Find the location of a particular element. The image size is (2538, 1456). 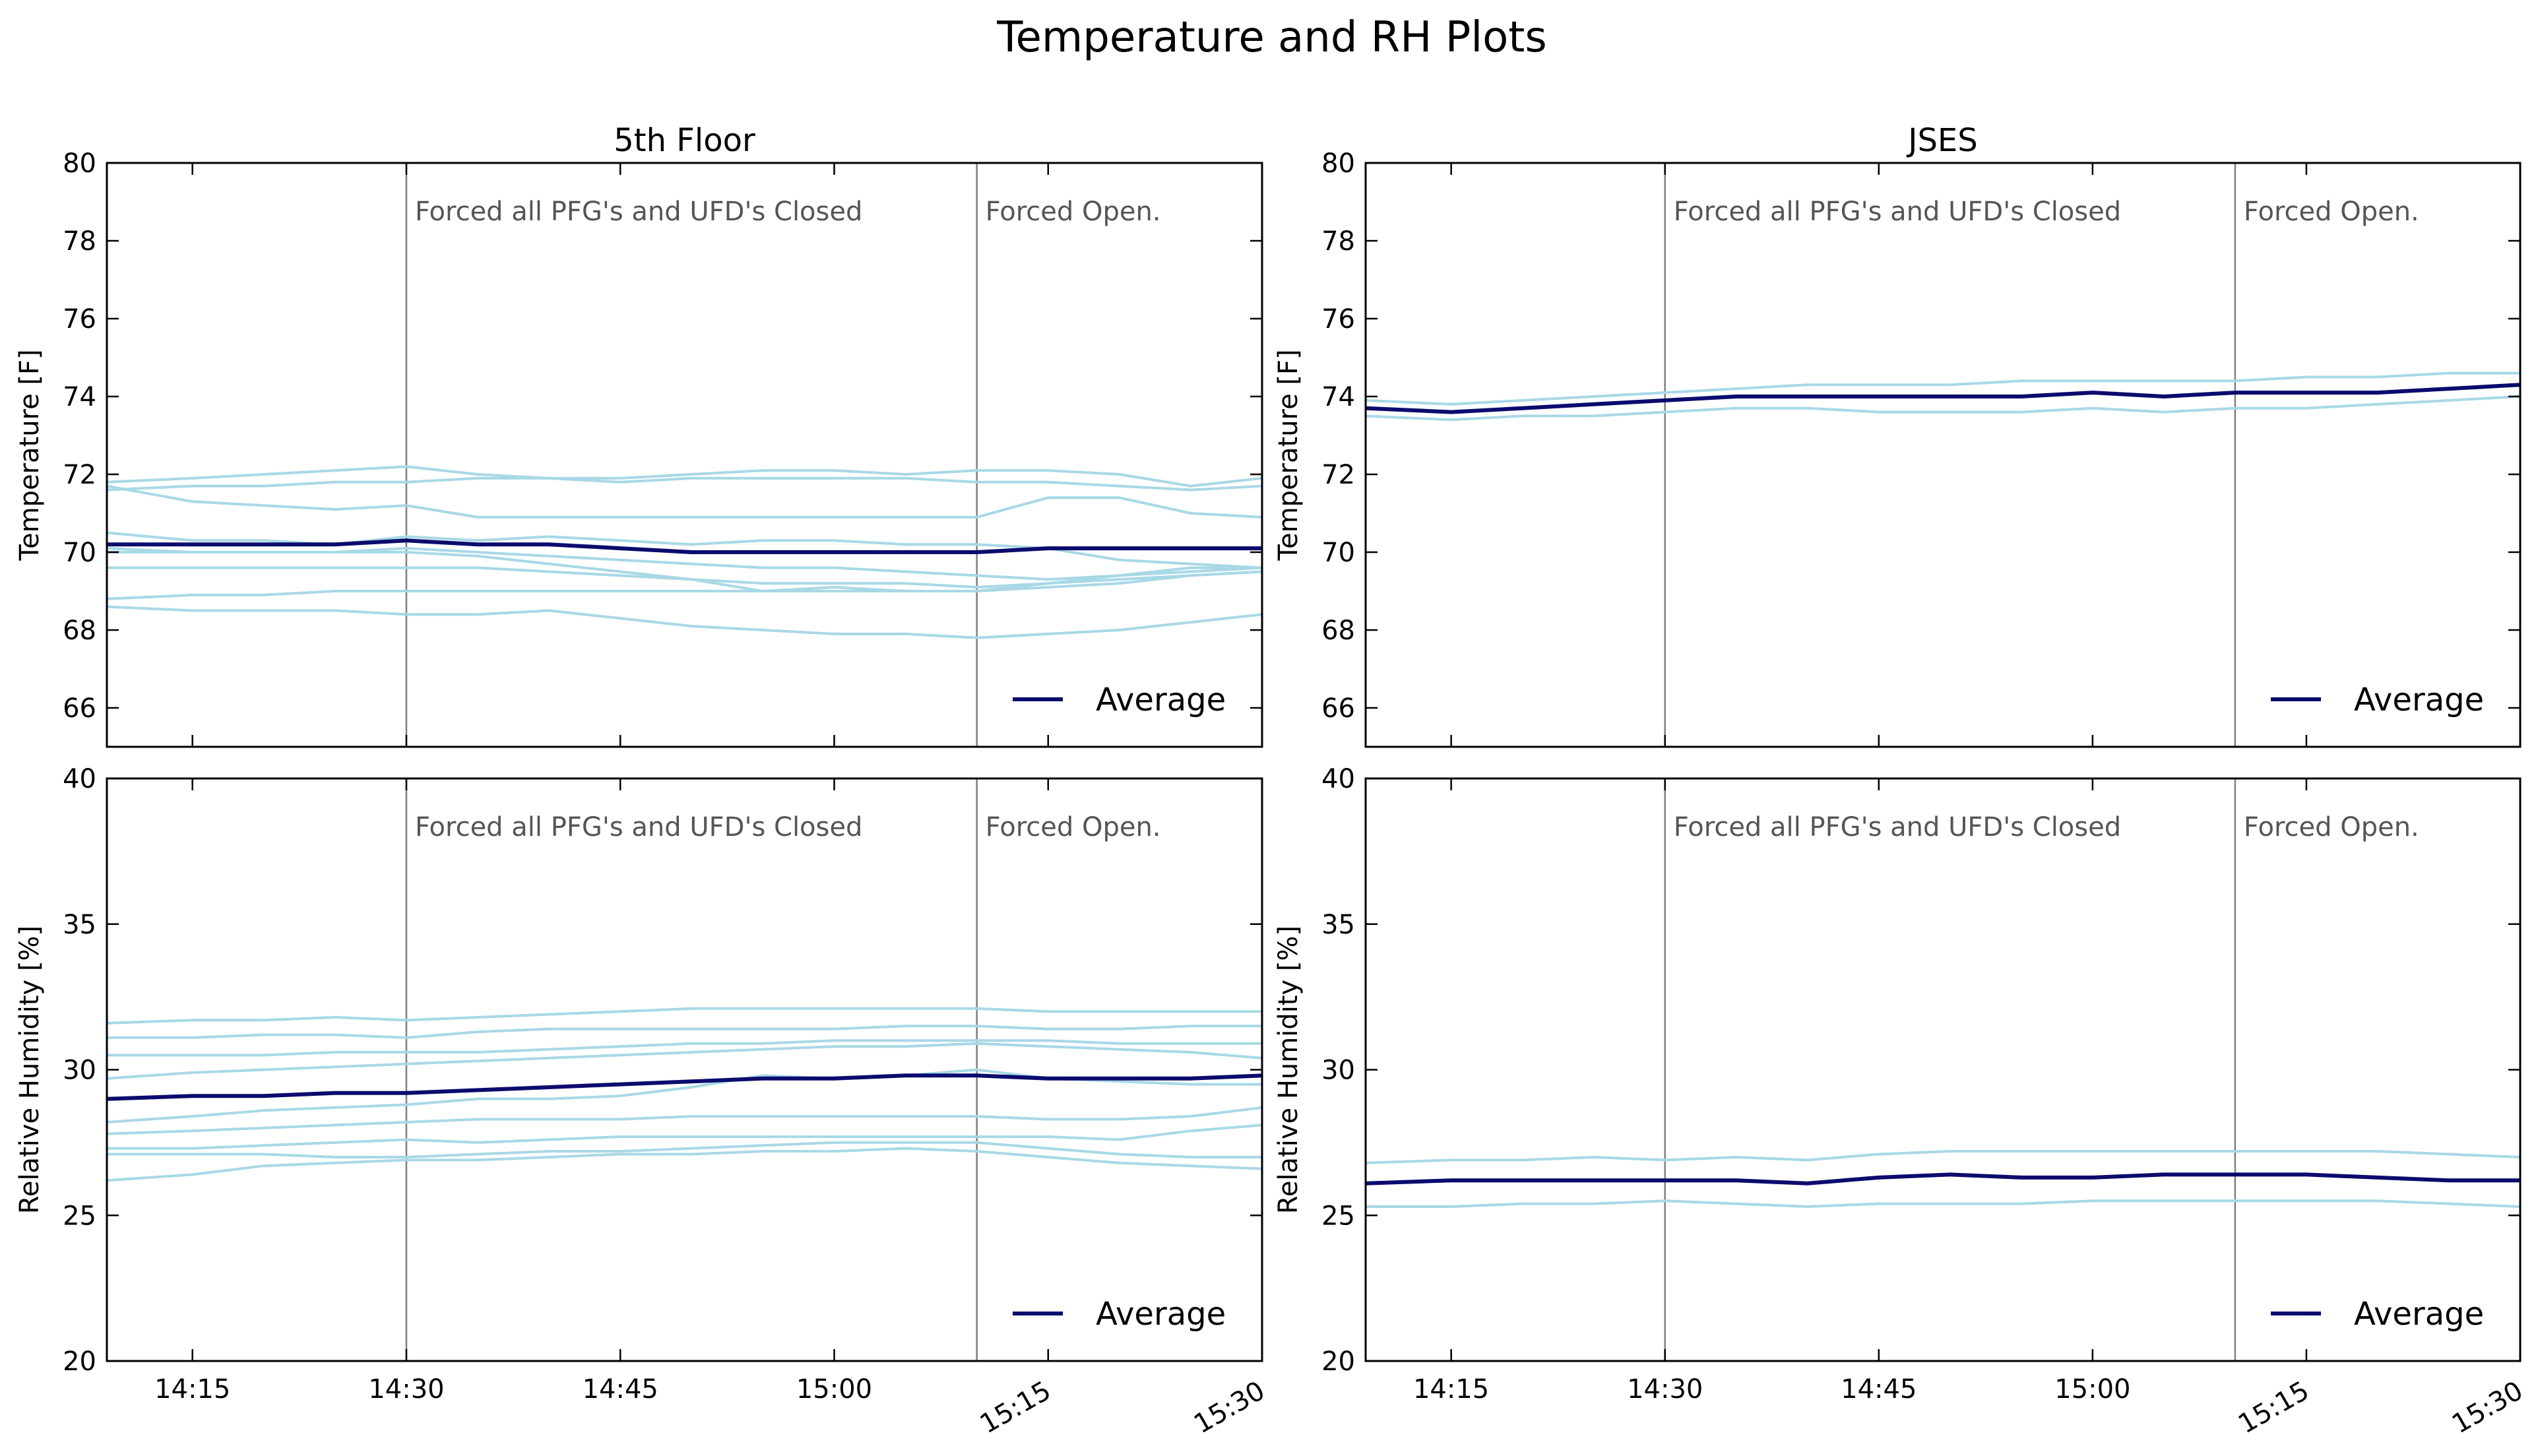

subplot-title: 5th Floor is located at coordinates (684, 140).